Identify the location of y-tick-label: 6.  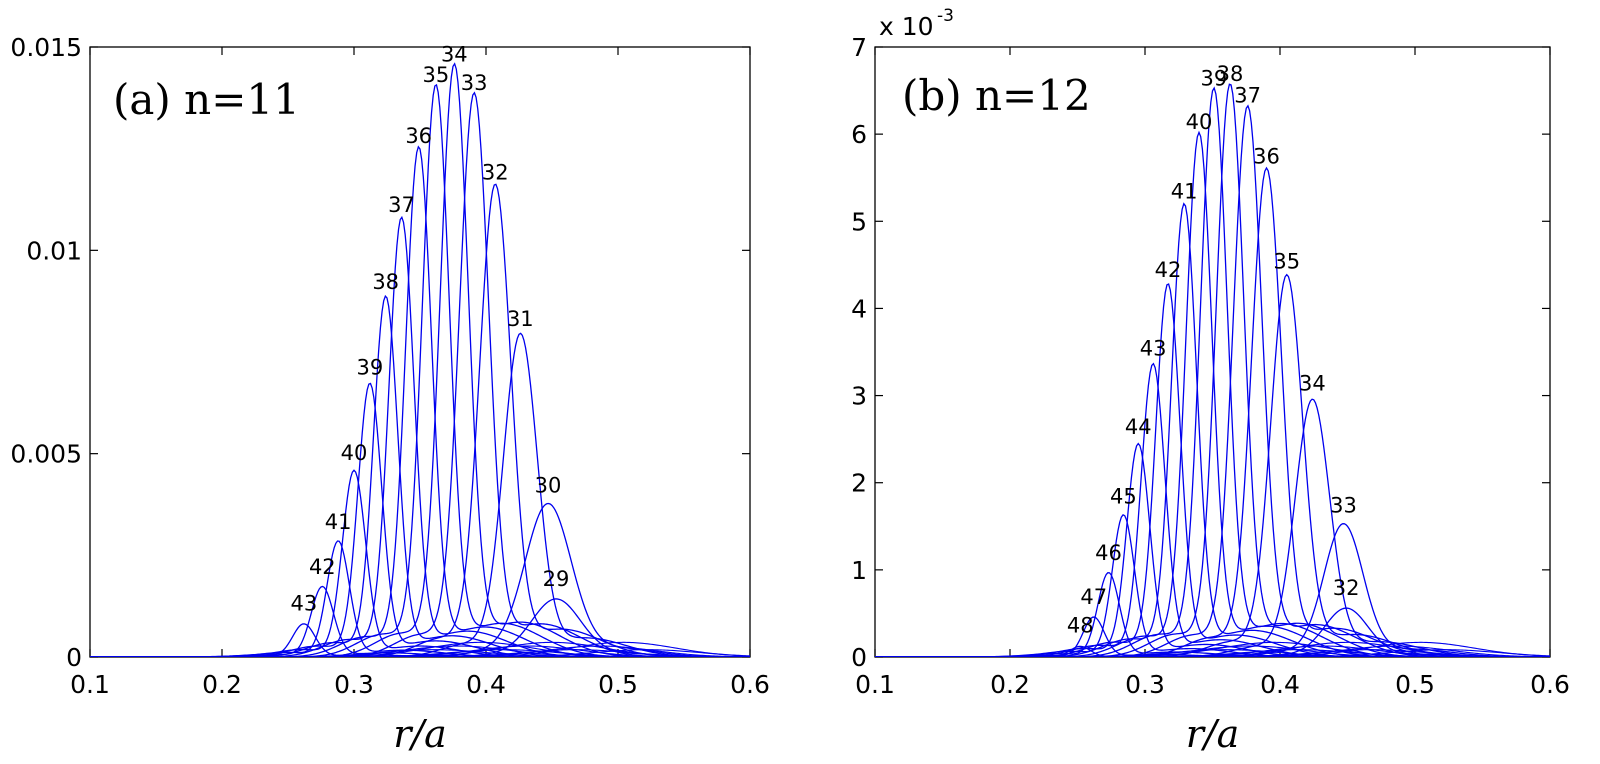
(859, 134).